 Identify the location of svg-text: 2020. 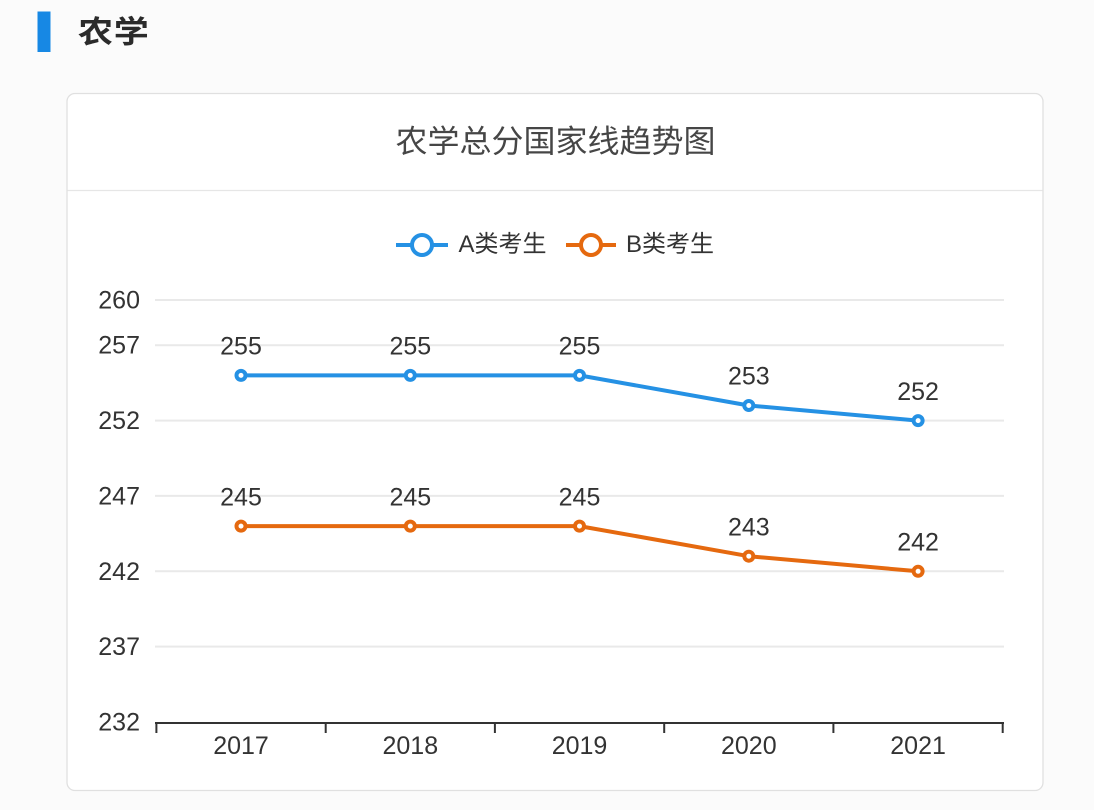
(749, 746).